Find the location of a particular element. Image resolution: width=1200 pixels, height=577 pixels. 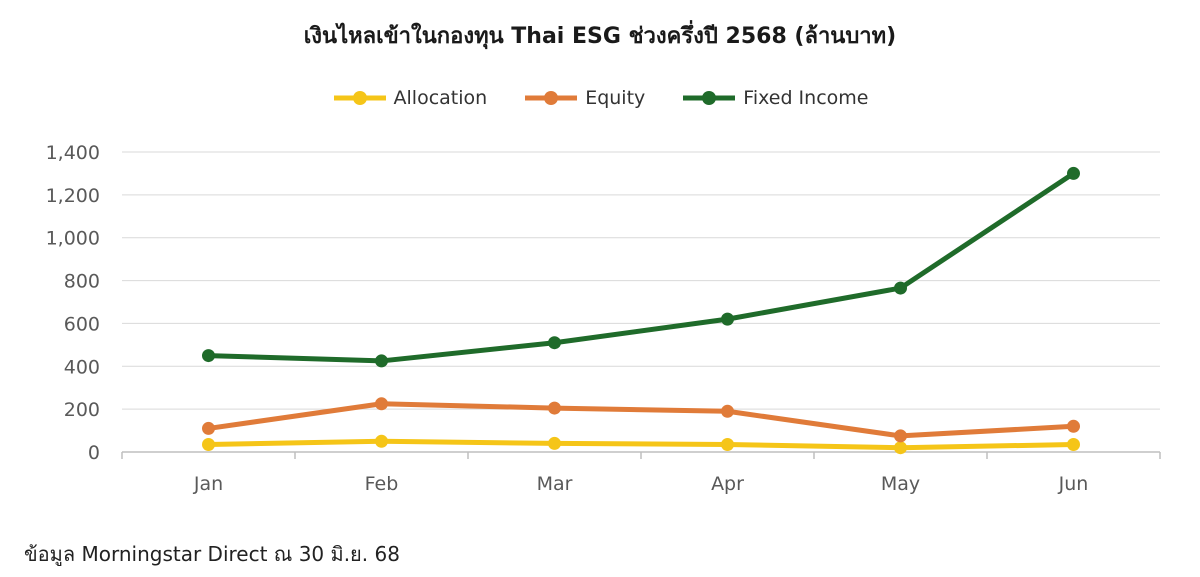

legend-swatch-allocation is located at coordinates (359, 98).